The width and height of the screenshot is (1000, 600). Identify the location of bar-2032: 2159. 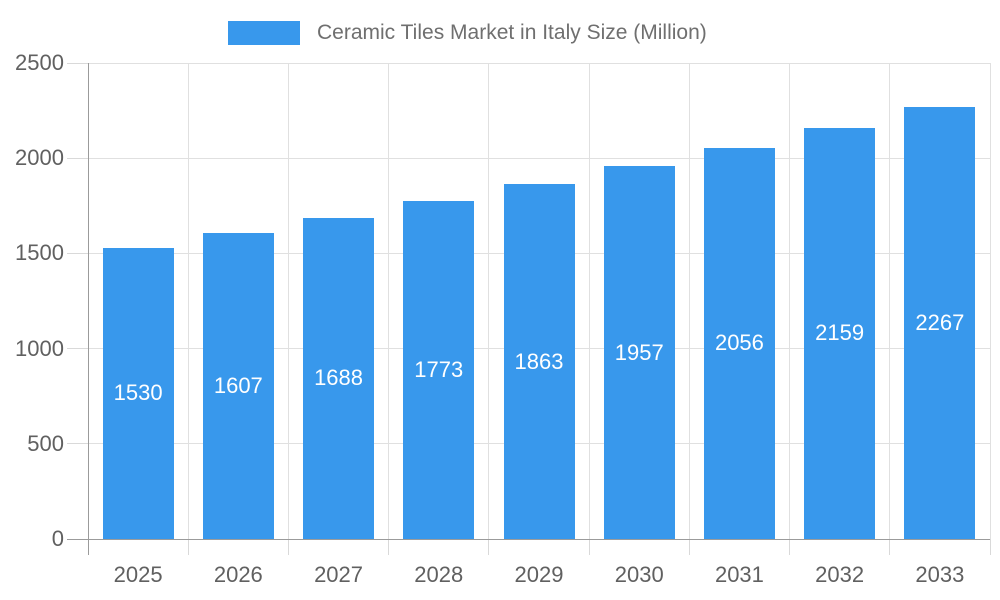
(840, 333).